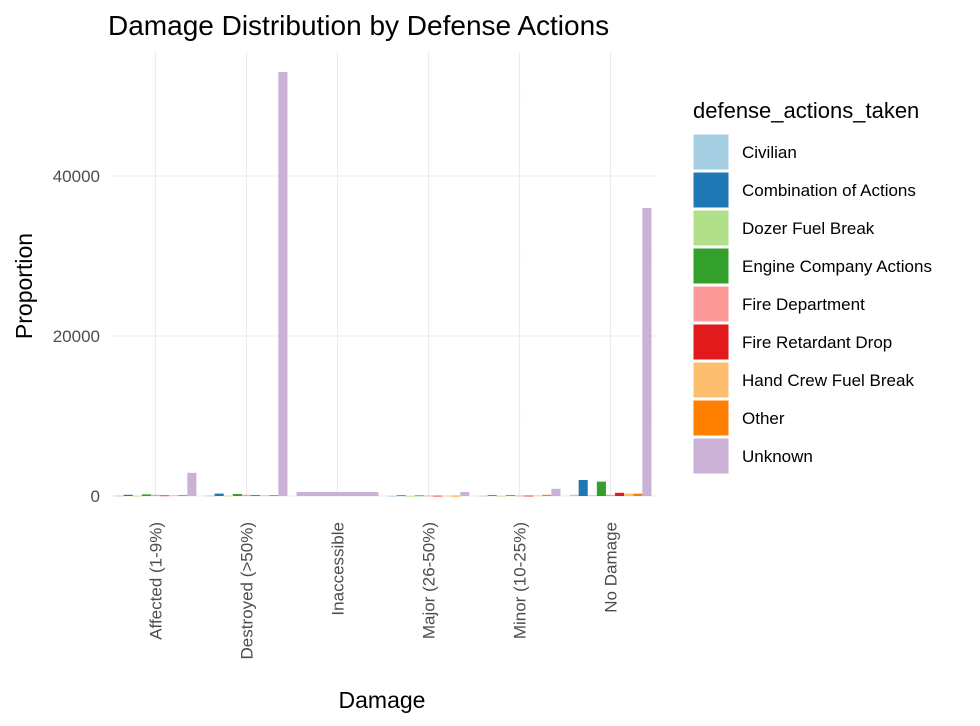 Image resolution: width=980 pixels, height=726 pixels. What do you see at coordinates (837, 266) in the screenshot?
I see `legend-label: Engine Company Actions` at bounding box center [837, 266].